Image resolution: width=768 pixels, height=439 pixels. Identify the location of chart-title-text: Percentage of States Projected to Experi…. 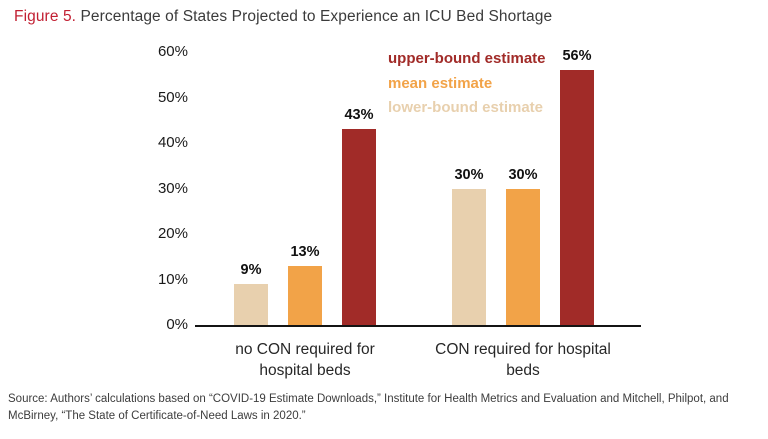
(314, 16).